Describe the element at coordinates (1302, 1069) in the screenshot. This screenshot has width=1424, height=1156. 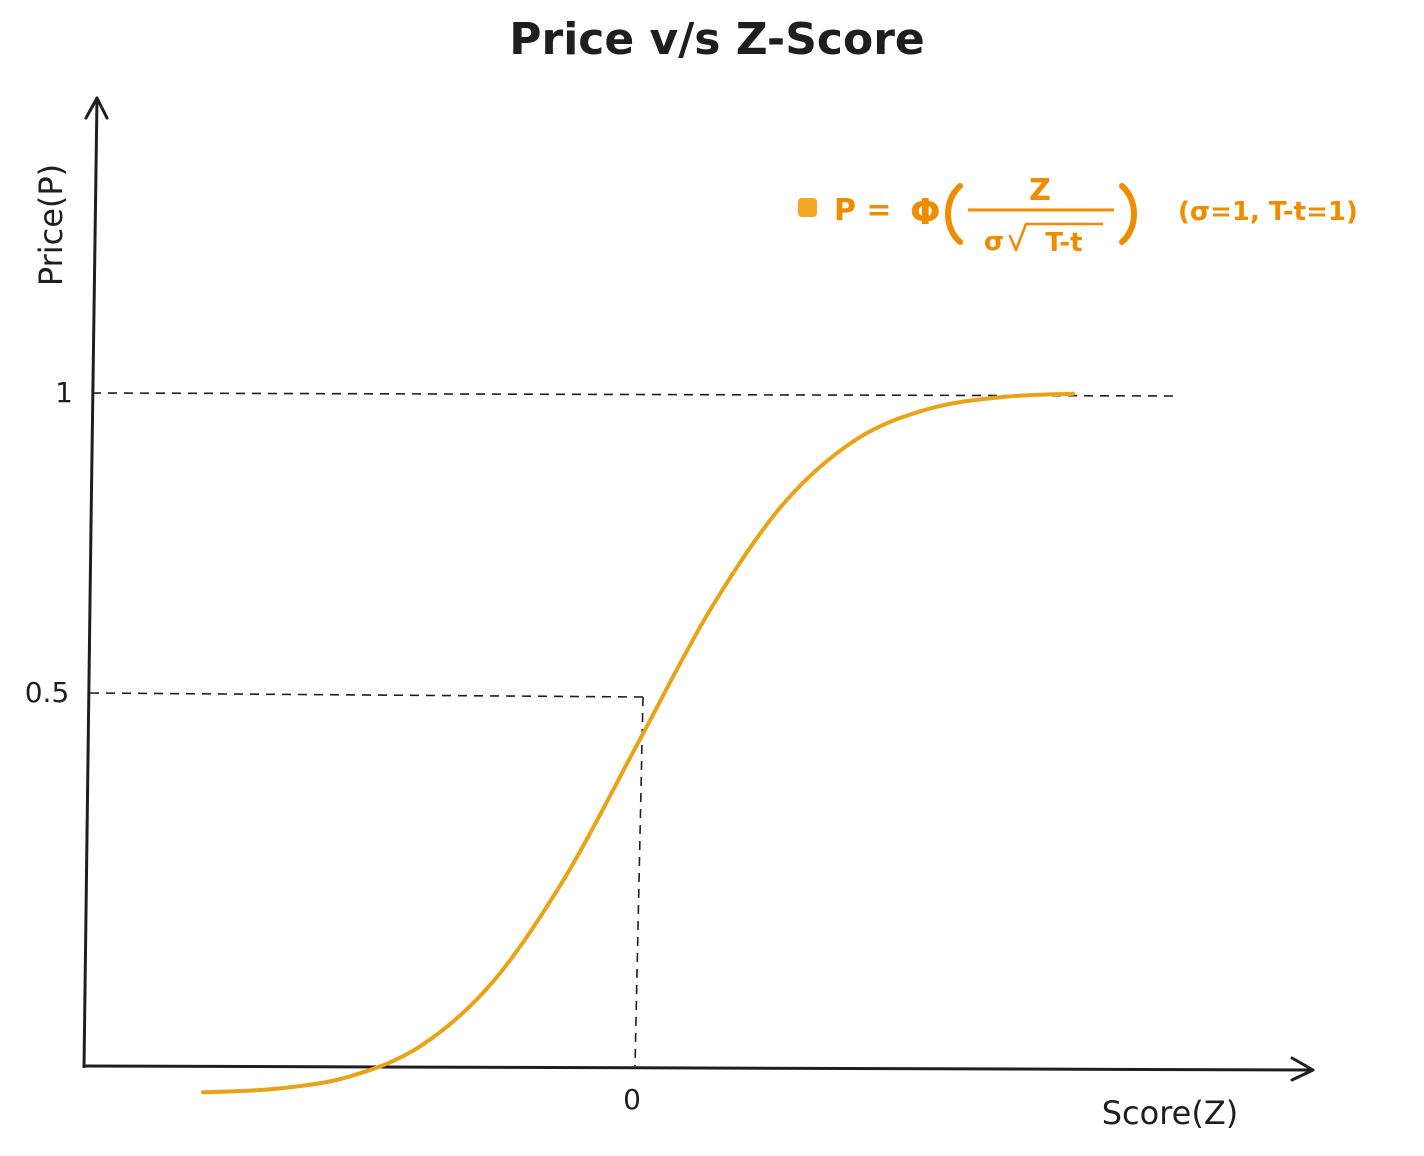
I see `x-axis-arrowhead` at that location.